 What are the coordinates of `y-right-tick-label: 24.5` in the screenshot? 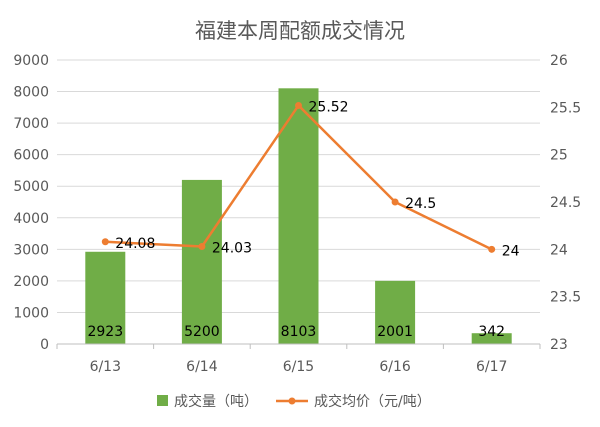 It's located at (565, 203).